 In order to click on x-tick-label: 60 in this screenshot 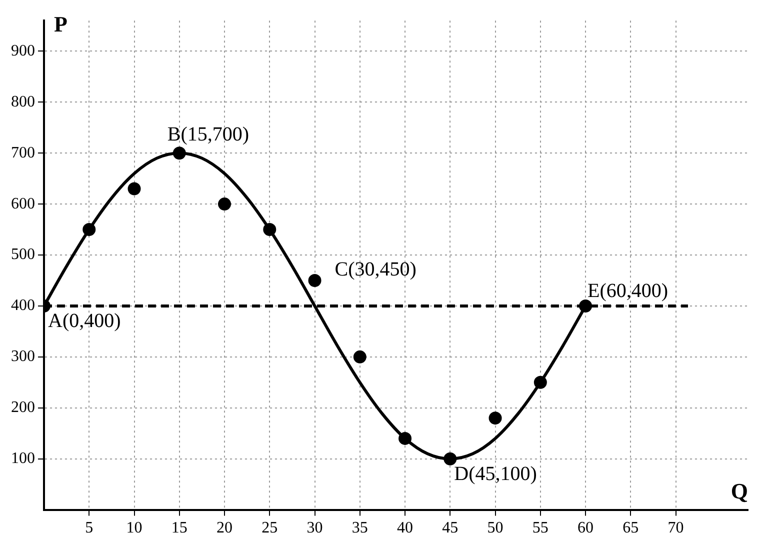, I will do `click(586, 528)`.